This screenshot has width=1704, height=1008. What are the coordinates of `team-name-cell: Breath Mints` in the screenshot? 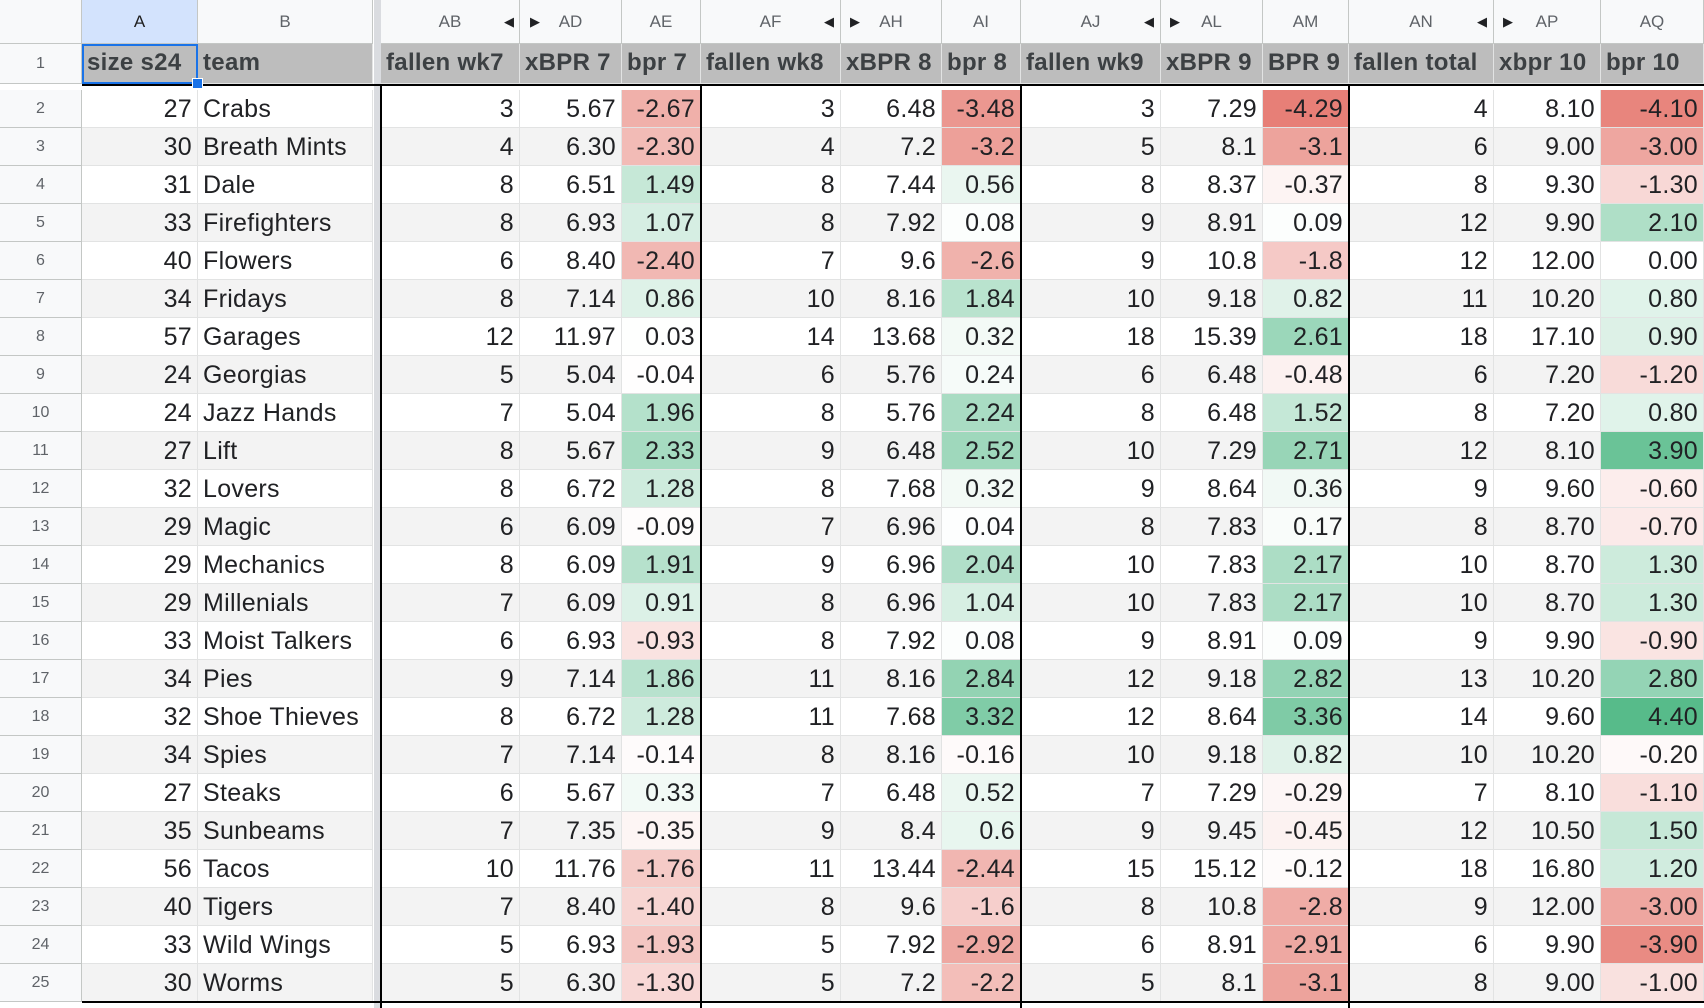 It's located at (285, 147).